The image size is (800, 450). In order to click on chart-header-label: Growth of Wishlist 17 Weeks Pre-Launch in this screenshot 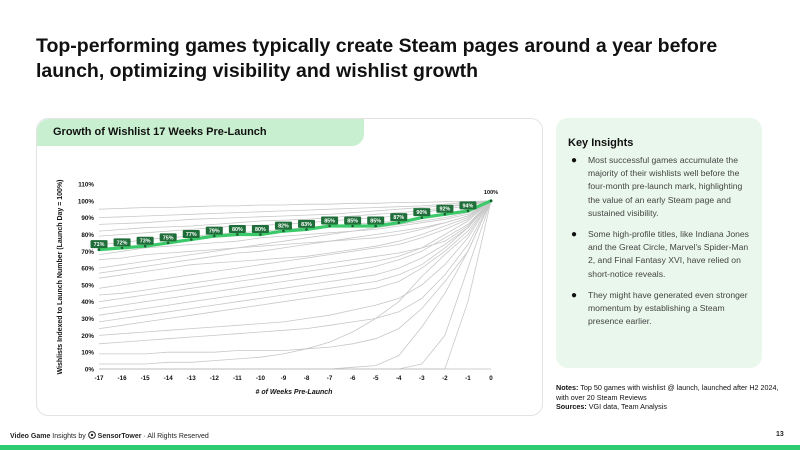, I will do `click(160, 132)`.